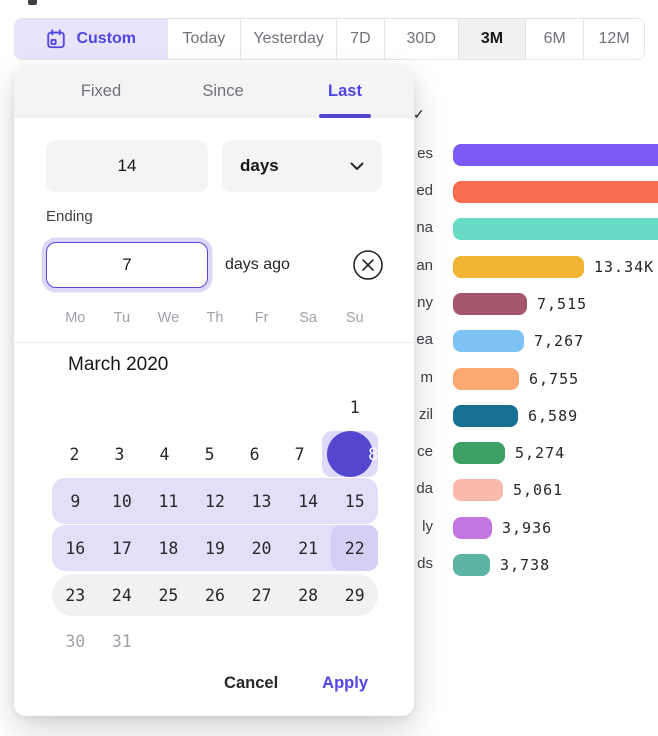  I want to click on calendar-day: 2, so click(74, 454).